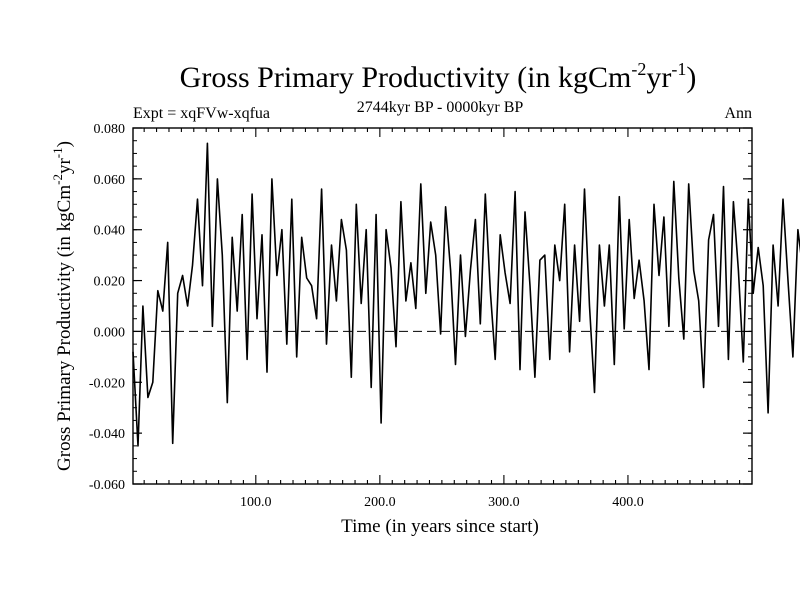 The height and width of the screenshot is (600, 800). What do you see at coordinates (440, 107) in the screenshot?
I see `period-label: 2744kyr BP - 0000kyr BP` at bounding box center [440, 107].